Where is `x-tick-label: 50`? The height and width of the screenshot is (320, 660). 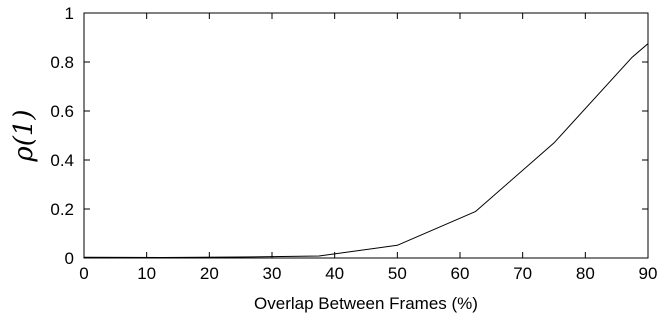
x-tick-label: 50 is located at coordinates (397, 273).